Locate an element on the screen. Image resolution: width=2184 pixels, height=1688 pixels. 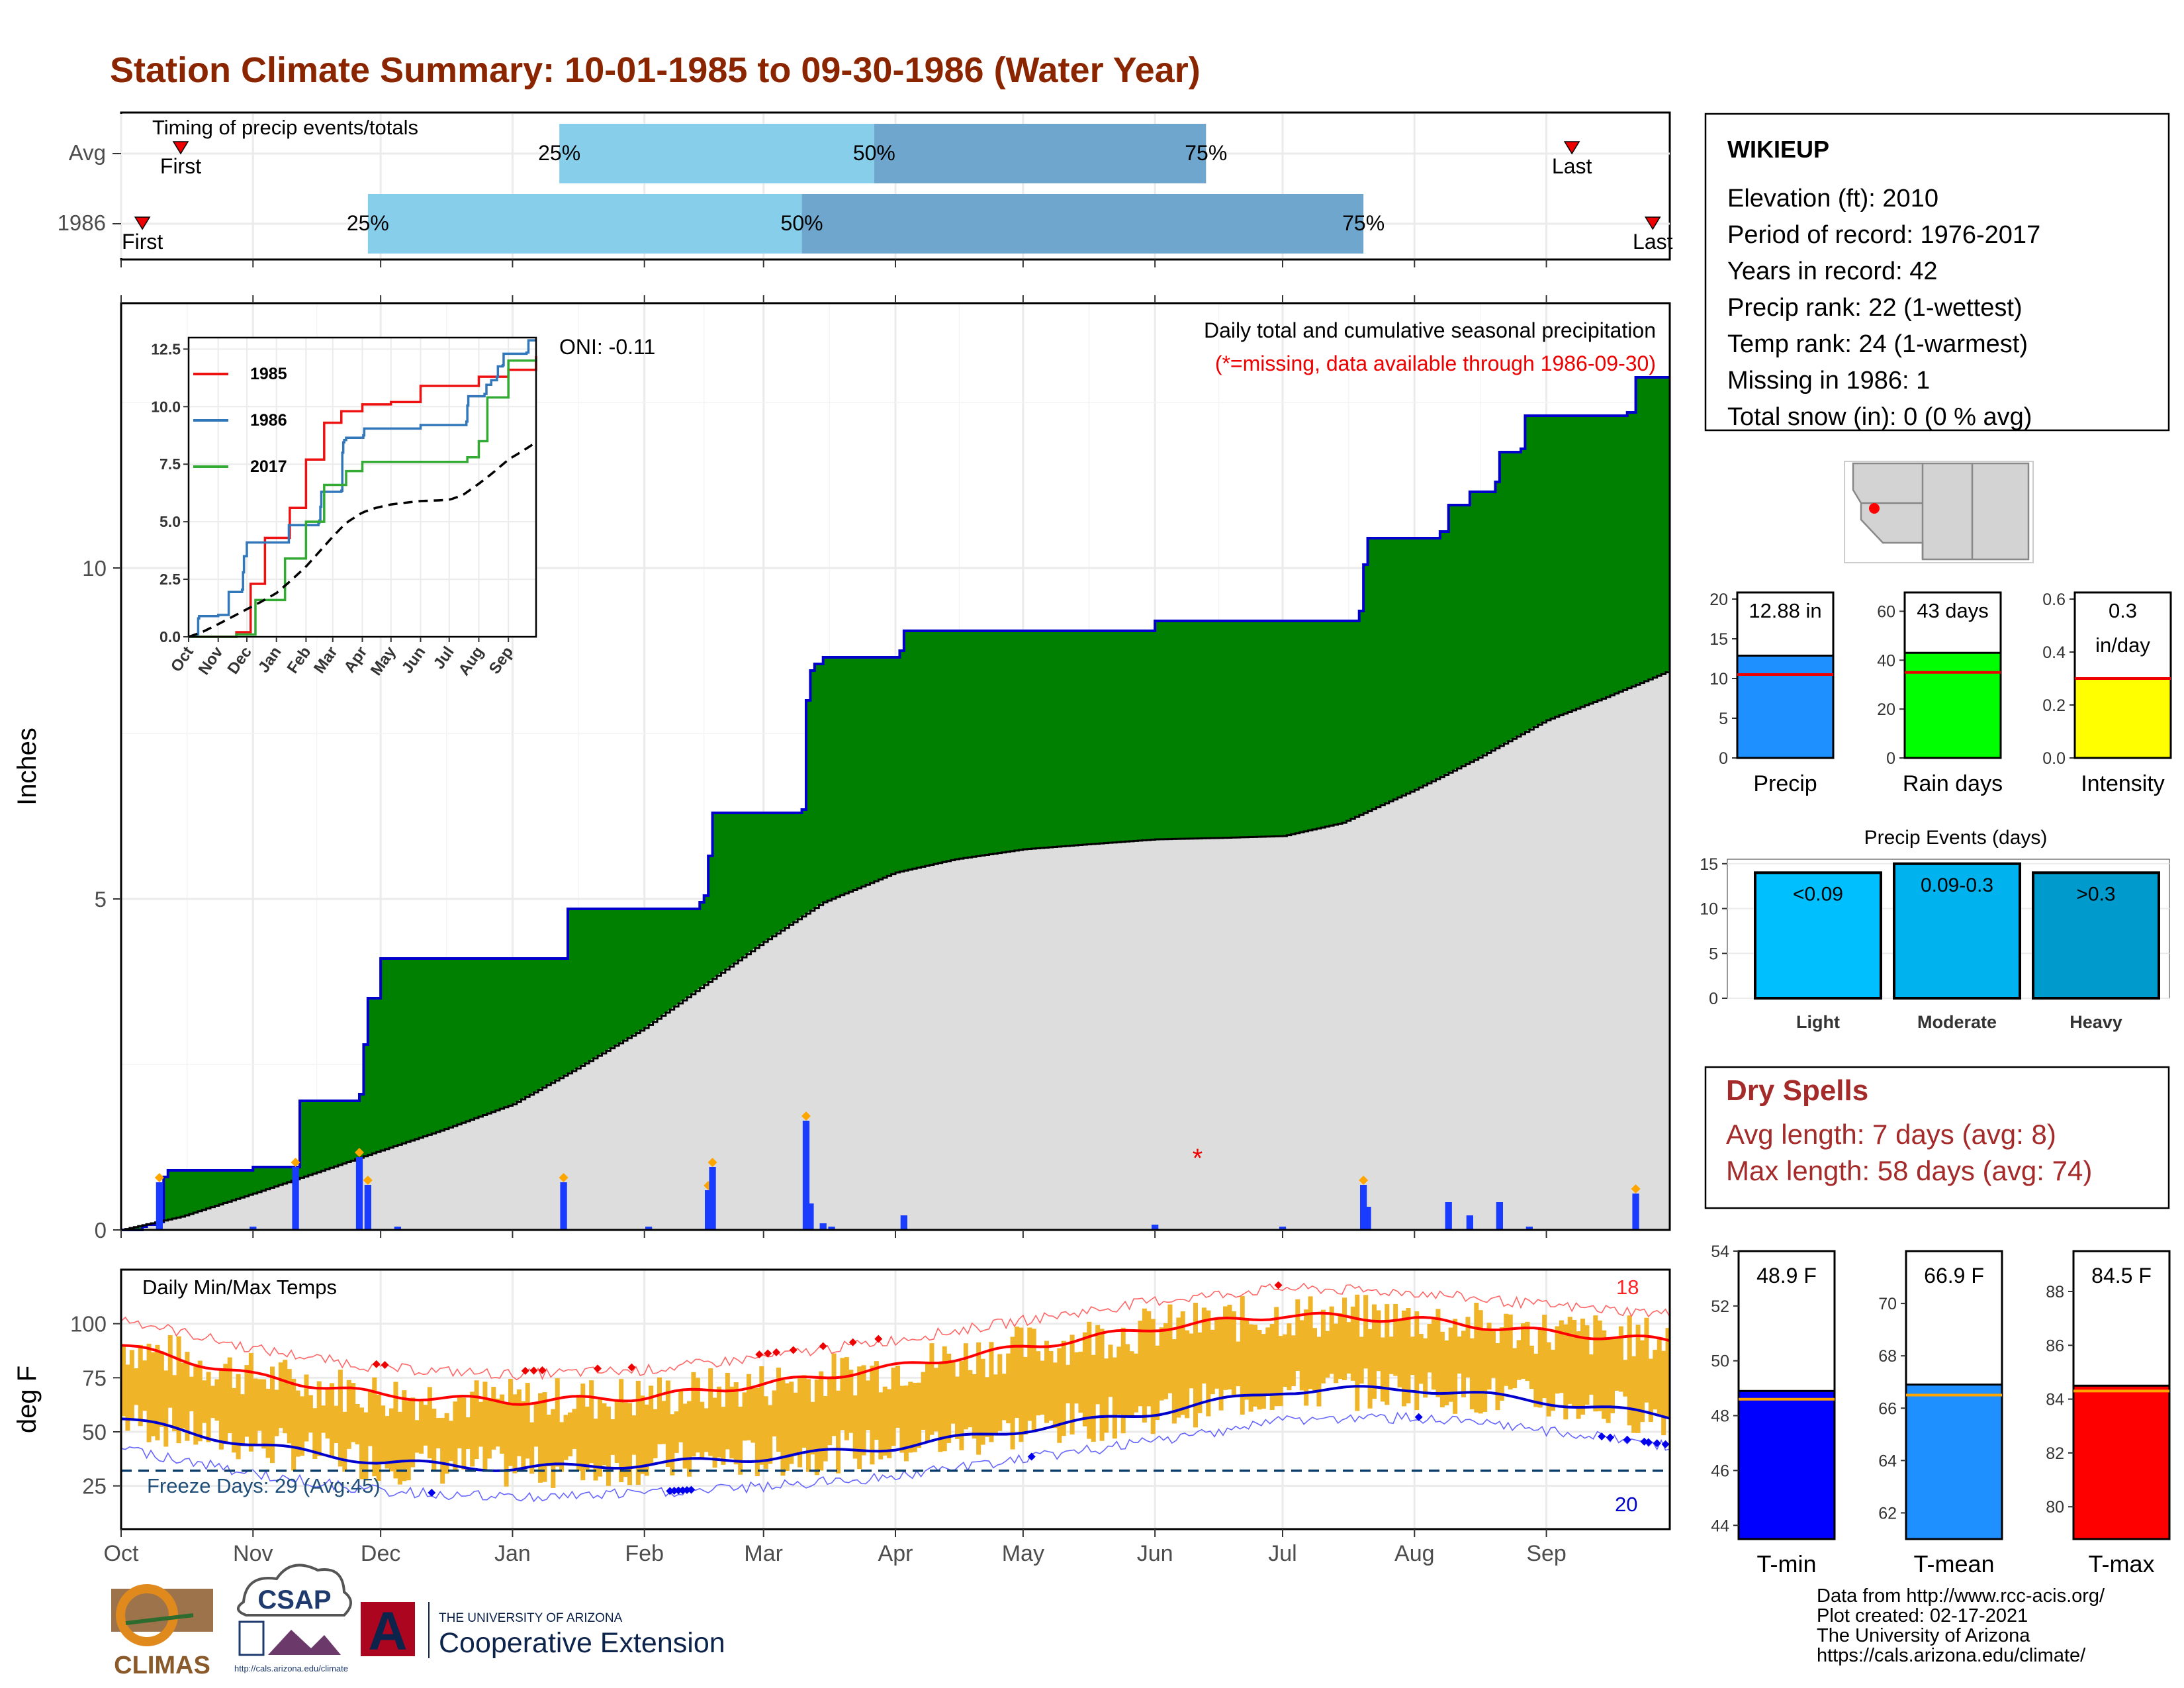
station-temp-rank: Temp rank: 24 (1-warmest) is located at coordinates (1877, 344).